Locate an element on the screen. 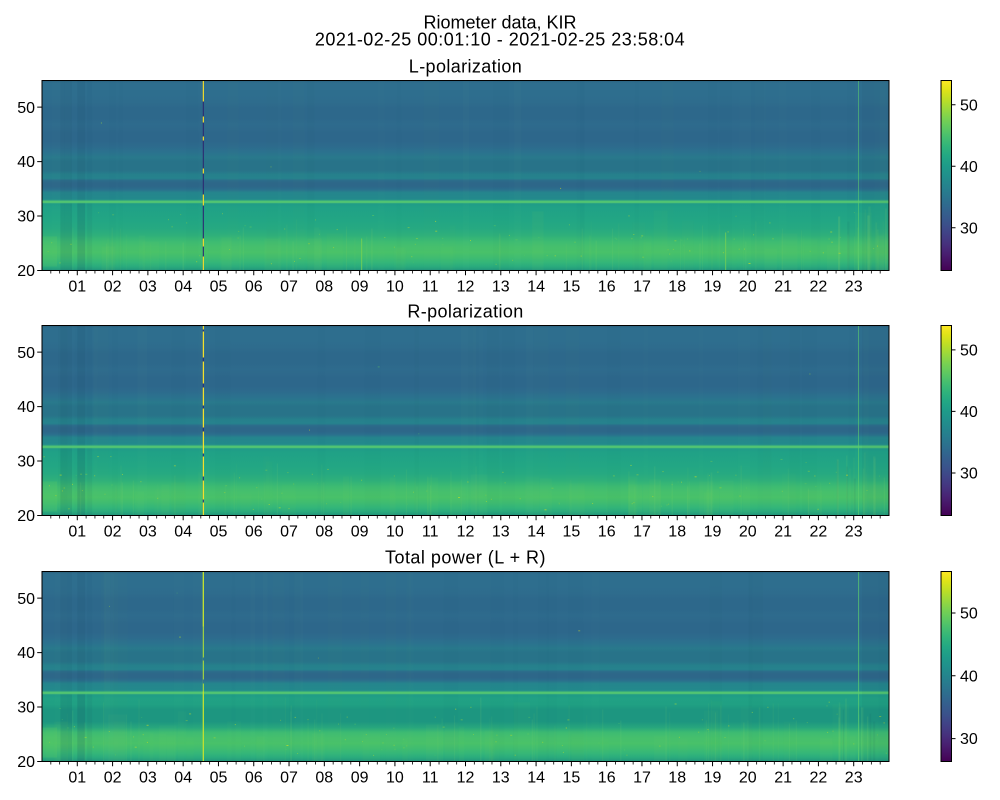 The image size is (1000, 800). svg-text: R-polarization is located at coordinates (465, 311).